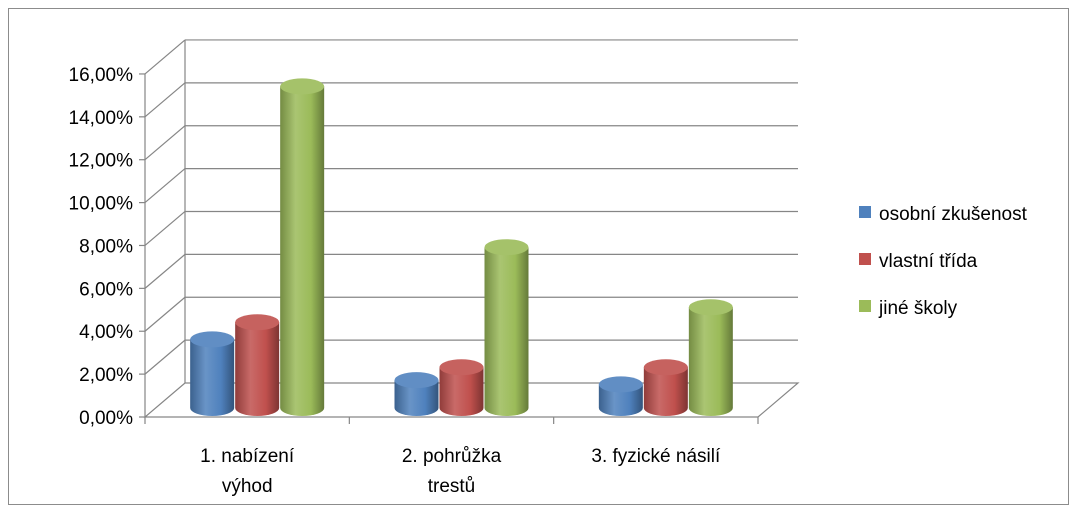 This screenshot has height=515, width=1081. Describe the element at coordinates (918, 308) in the screenshot. I see `legend-label: jiné školy` at that location.